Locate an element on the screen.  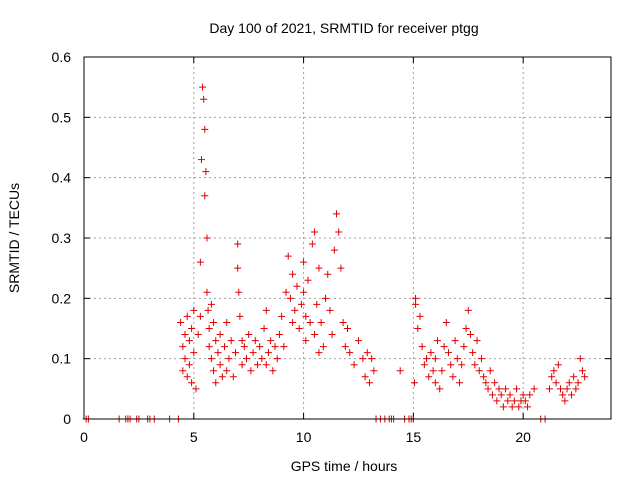
x-tick-label: 10 is located at coordinates (304, 437).